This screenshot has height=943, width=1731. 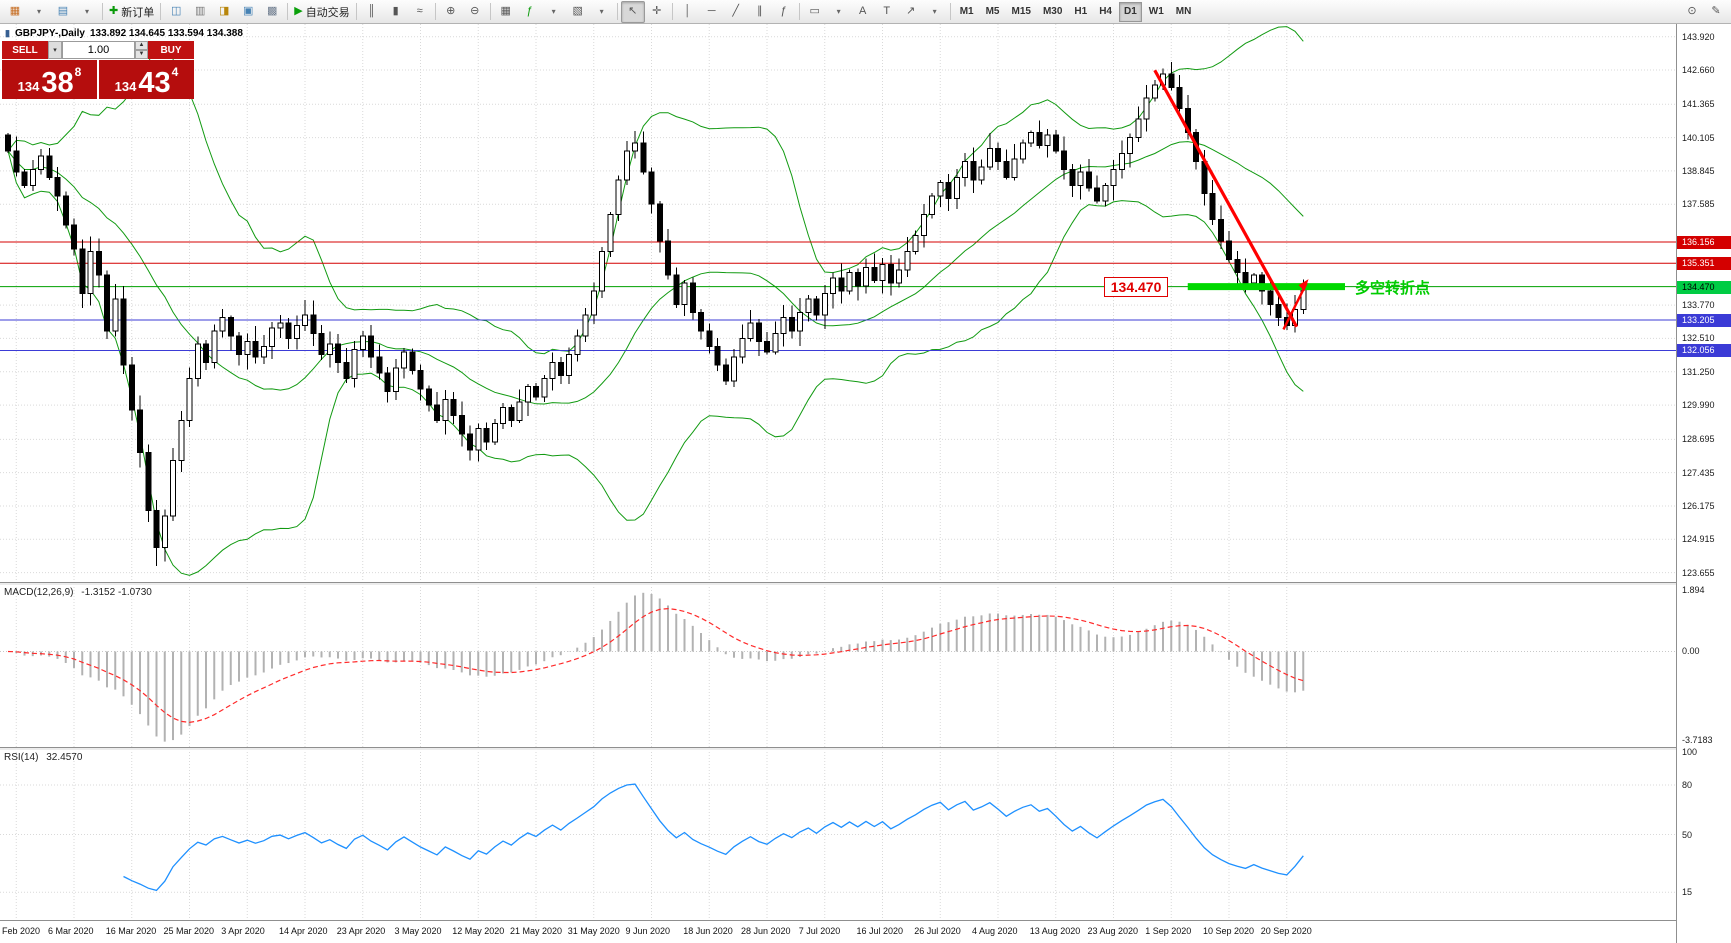 I want to click on autotrade-button: ▶ 自动交易, so click(x=321, y=12).